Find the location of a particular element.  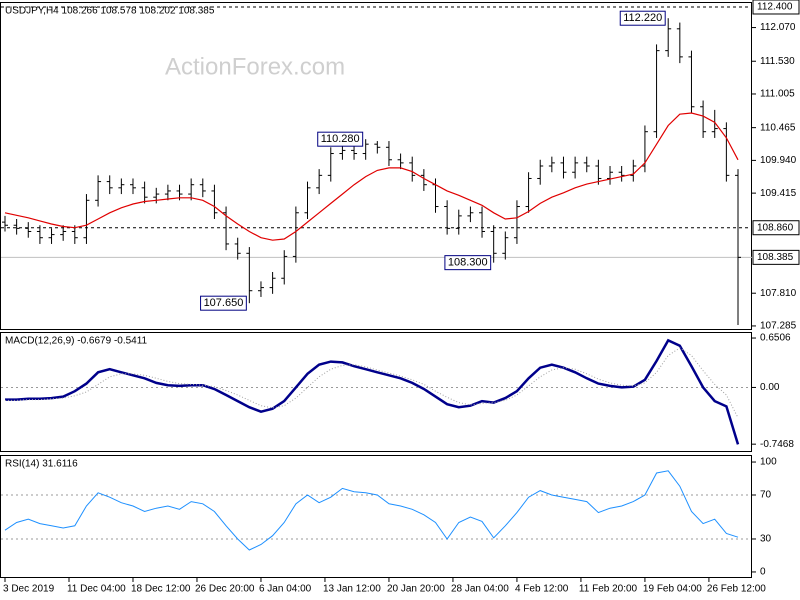

annotation-label: 107.650 is located at coordinates (224, 303).